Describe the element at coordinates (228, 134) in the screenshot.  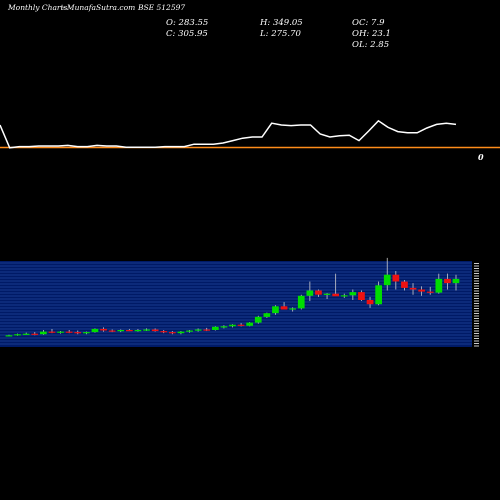
I see `price-line` at that location.